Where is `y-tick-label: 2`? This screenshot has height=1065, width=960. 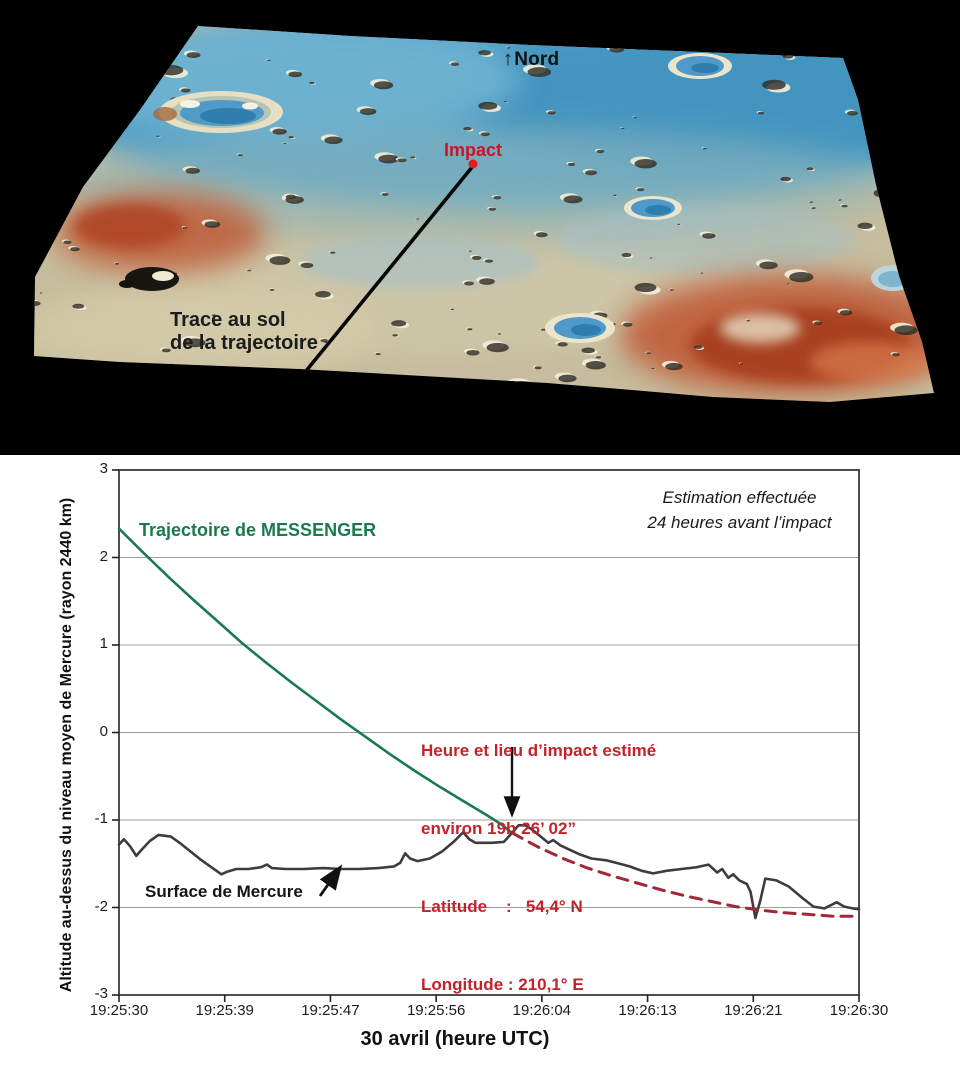 y-tick-label: 2 is located at coordinates (103, 556).